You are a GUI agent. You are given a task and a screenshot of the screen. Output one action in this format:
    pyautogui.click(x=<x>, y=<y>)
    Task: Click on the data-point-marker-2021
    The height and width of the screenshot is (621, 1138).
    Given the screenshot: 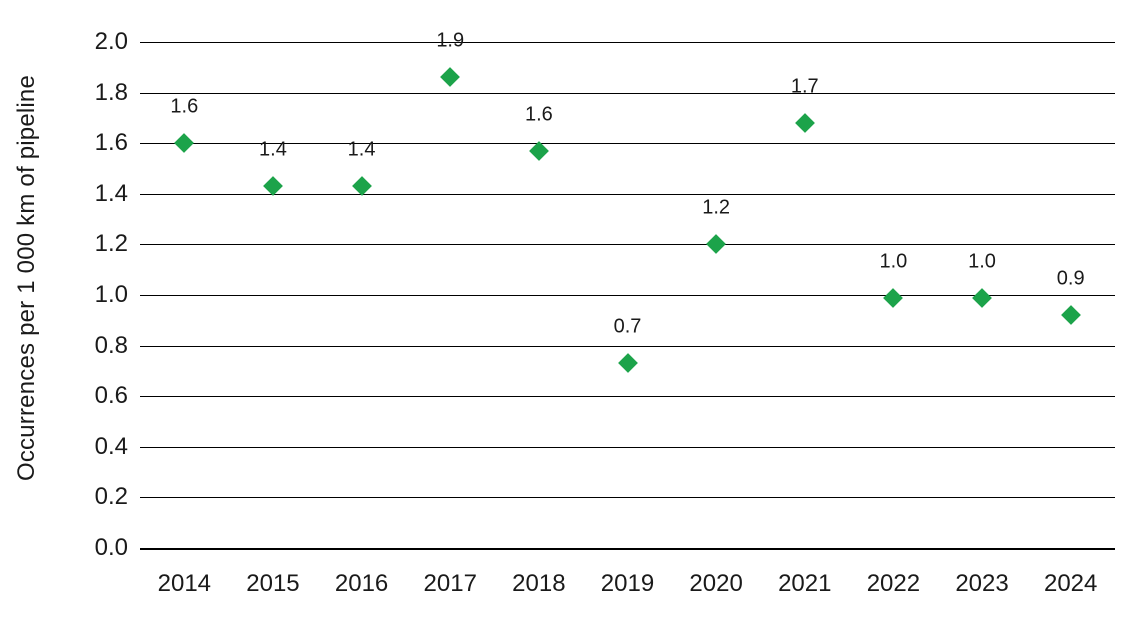 What is the action you would take?
    pyautogui.click(x=804, y=123)
    